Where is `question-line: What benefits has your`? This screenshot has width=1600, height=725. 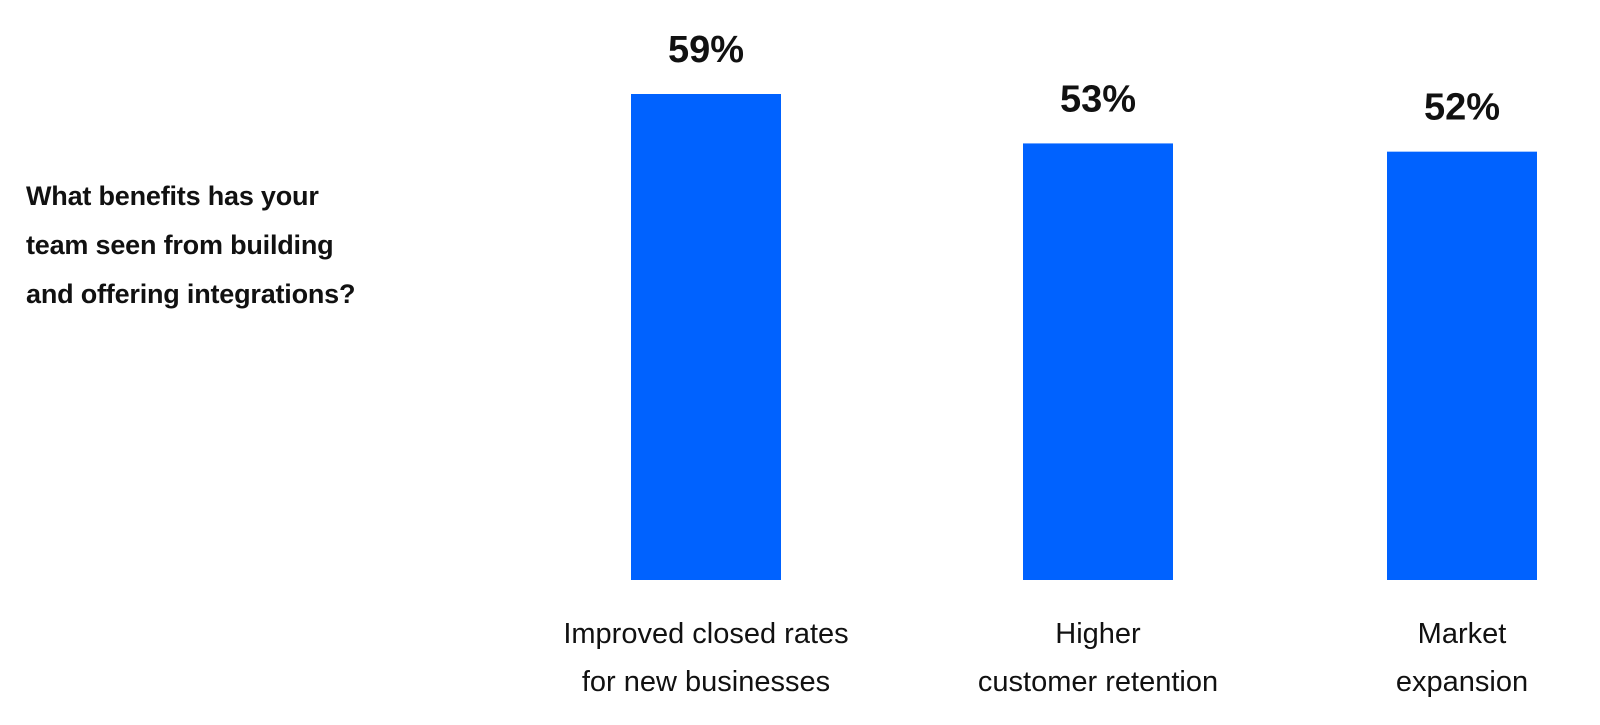
question-line: What benefits has your is located at coordinates (172, 196).